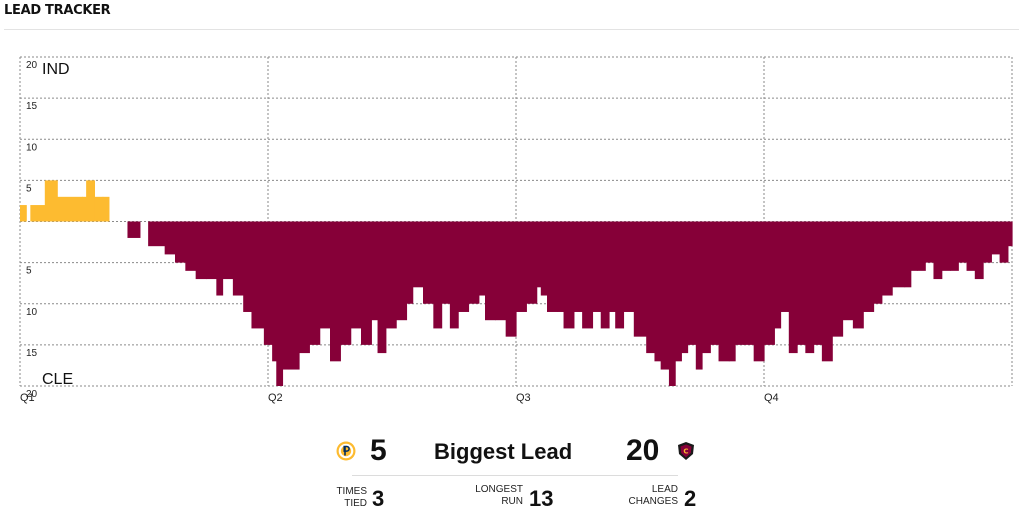  I want to click on quarter-label: Q4, so click(771, 398).